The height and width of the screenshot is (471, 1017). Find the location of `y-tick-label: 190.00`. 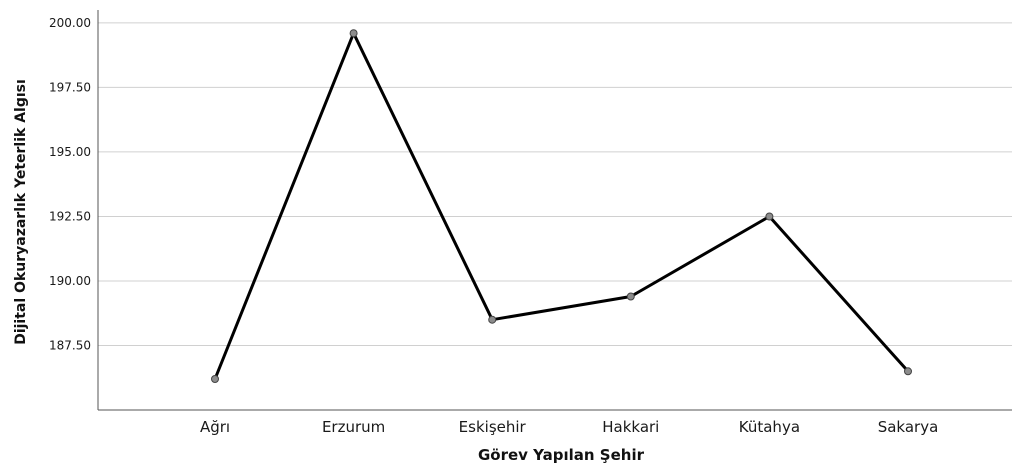

y-tick-label: 190.00 is located at coordinates (70, 281).